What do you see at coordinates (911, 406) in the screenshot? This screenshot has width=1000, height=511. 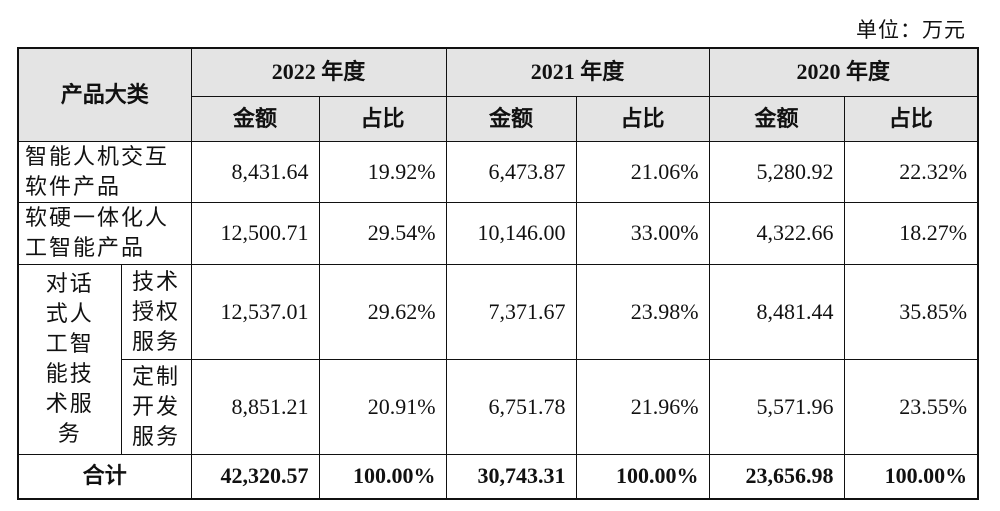 I see `cell: 23.55%` at bounding box center [911, 406].